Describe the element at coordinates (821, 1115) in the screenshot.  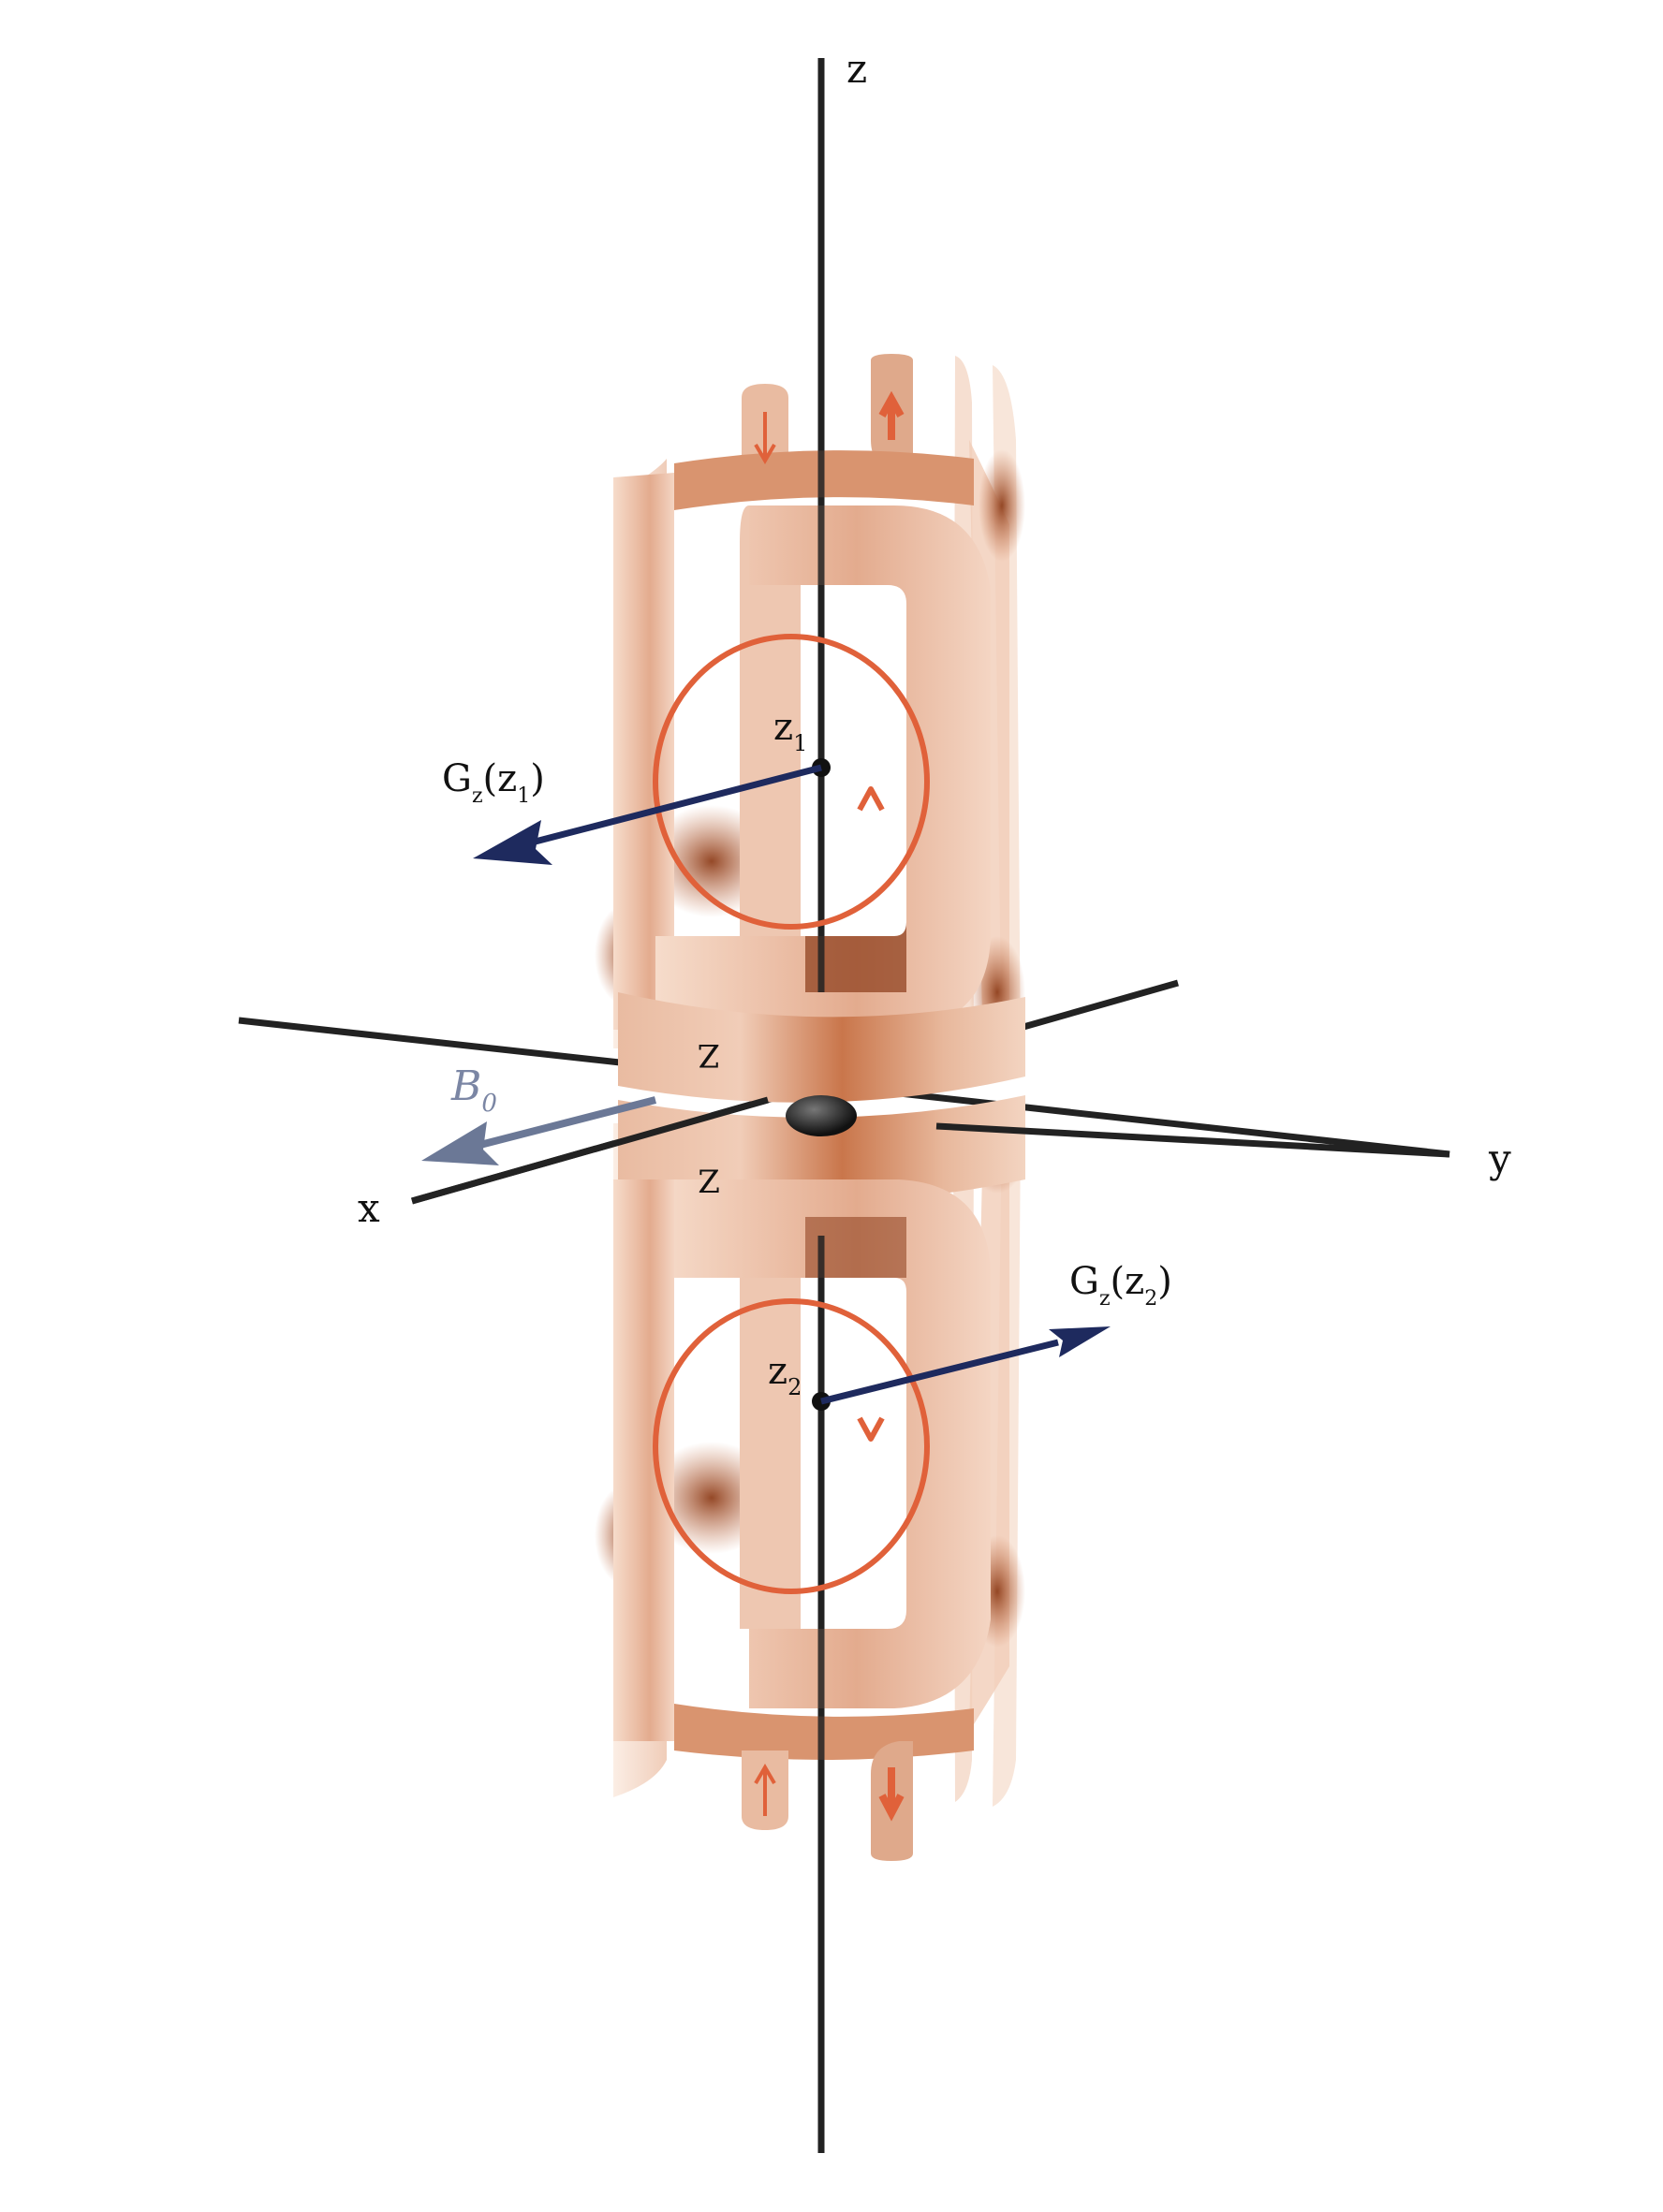
I see `origin-sphere` at that location.